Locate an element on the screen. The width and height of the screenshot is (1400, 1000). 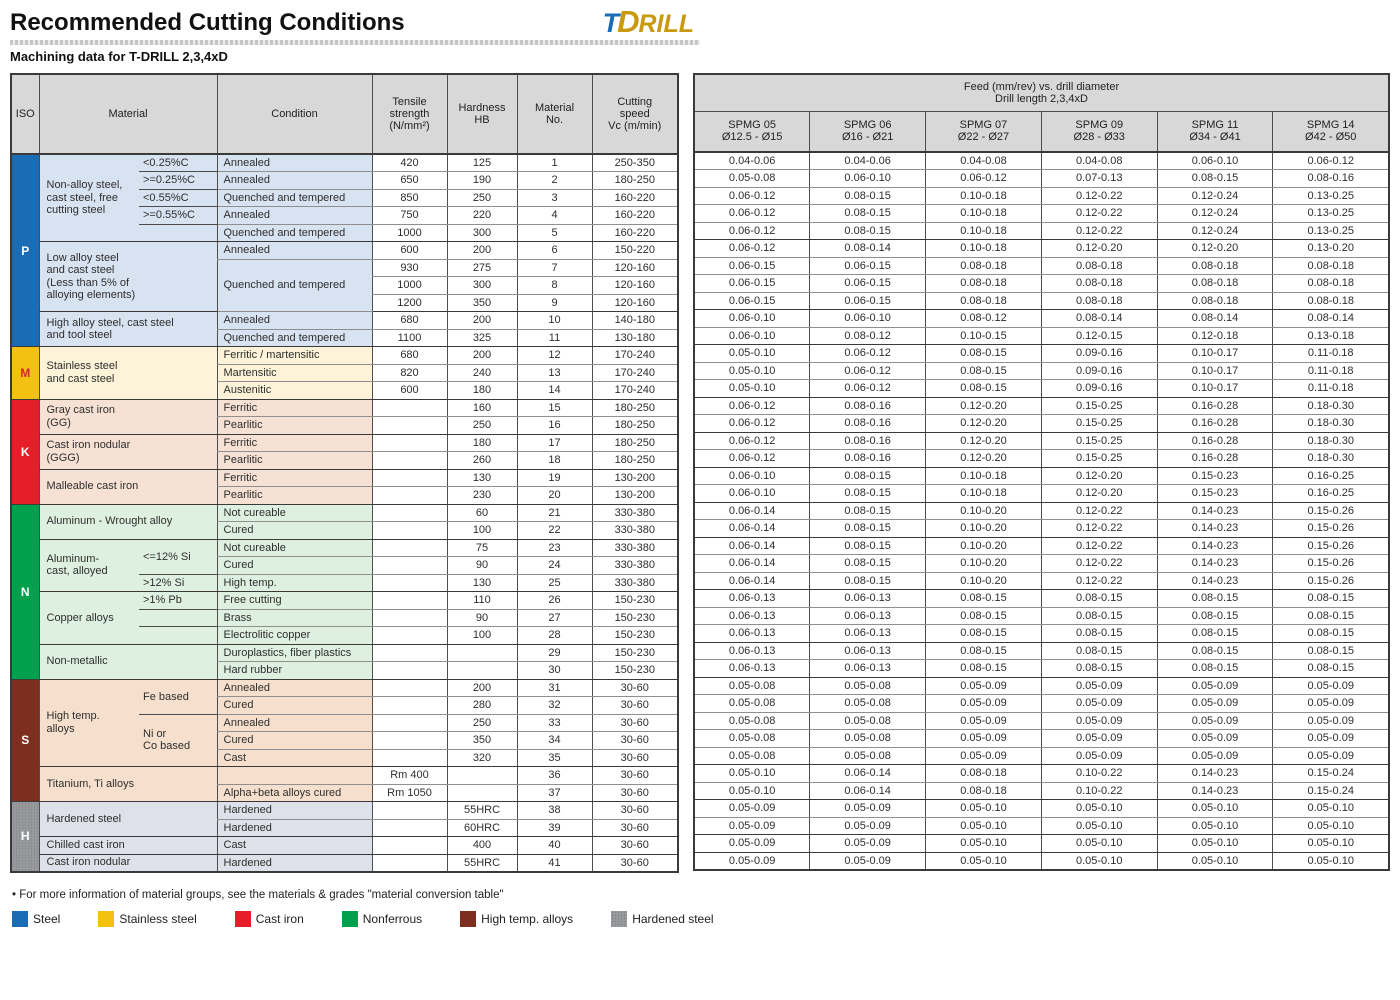
feed-cell: 0.08-0.16 is located at coordinates (867, 423).